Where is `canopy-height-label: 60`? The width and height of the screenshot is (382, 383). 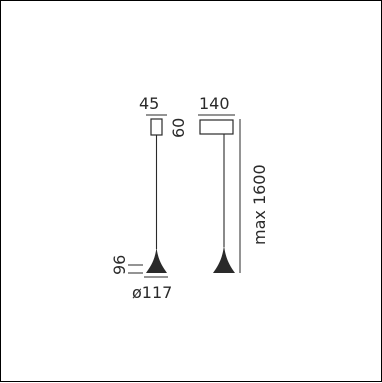
canopy-height-label: 60 is located at coordinates (178, 128).